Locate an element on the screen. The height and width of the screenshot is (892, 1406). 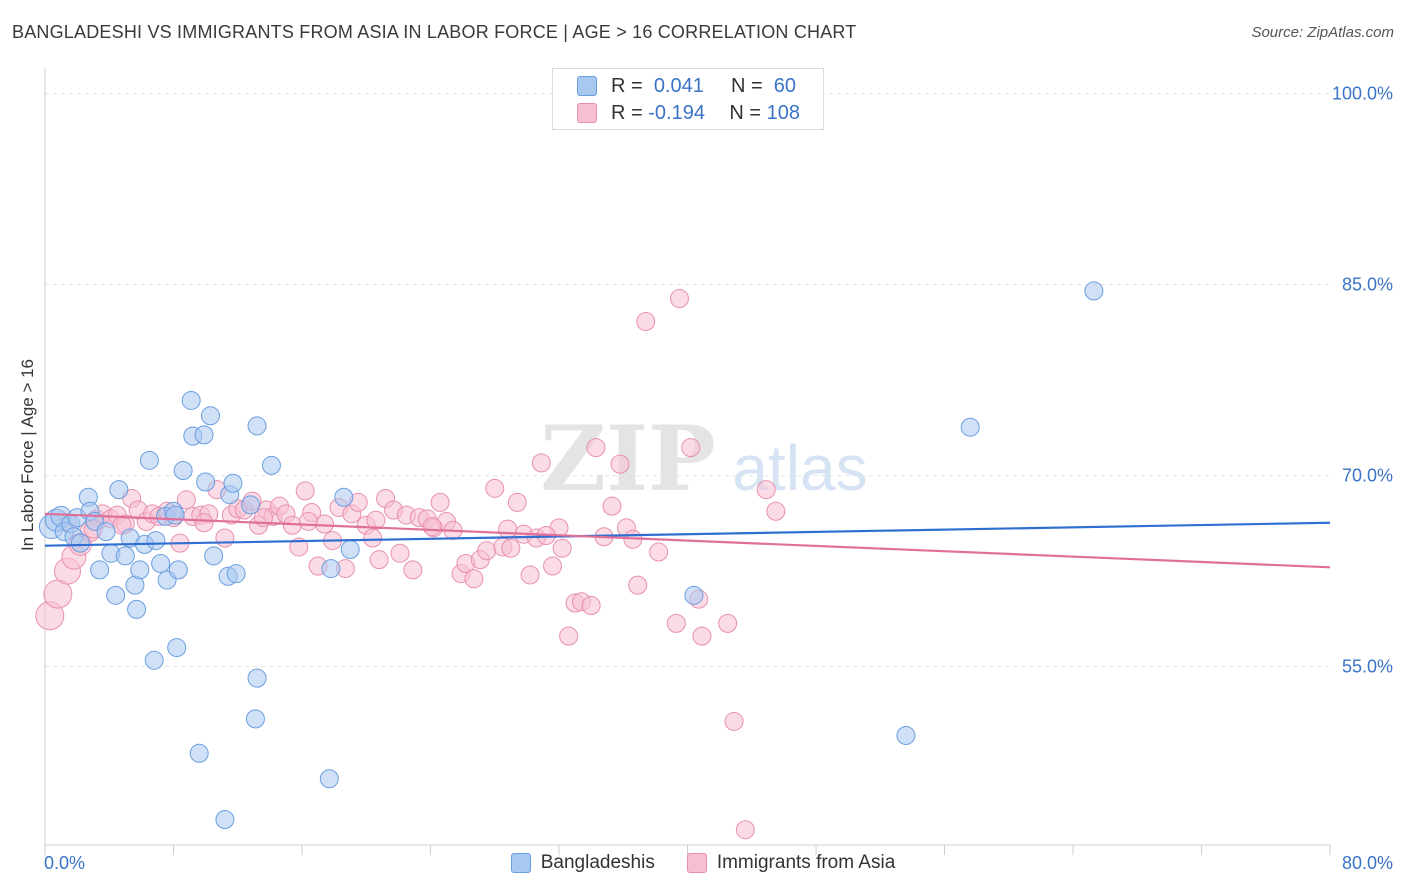
y-tick-label: 85.0% is located at coordinates (1367, 285).